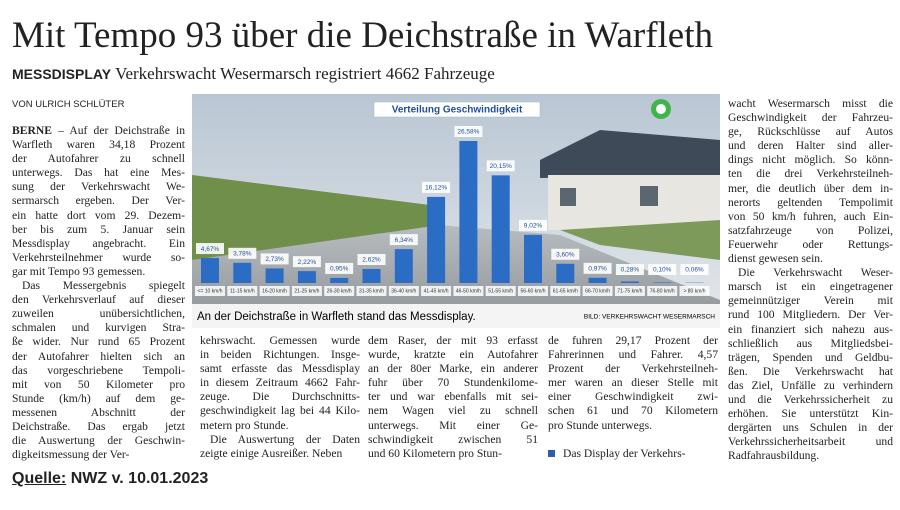  I want to click on value-label: 26,58%, so click(468, 132).